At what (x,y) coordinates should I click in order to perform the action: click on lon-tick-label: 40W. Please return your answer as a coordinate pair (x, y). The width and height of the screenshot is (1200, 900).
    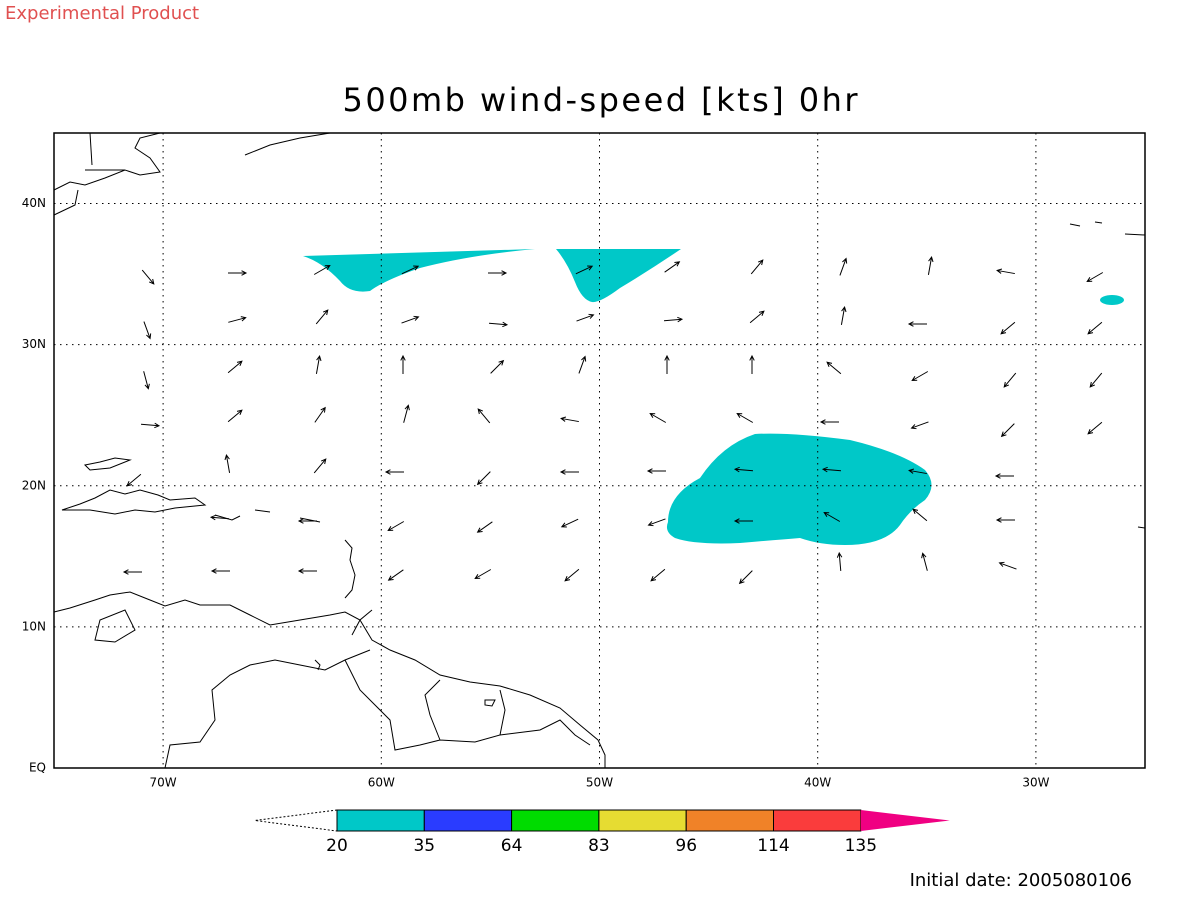
    Looking at the image, I should click on (817, 783).